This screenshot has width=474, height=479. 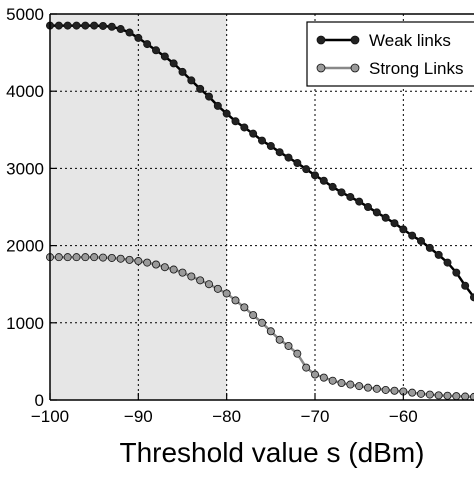 I want to click on y-tick-label: 0, so click(x=39, y=400).